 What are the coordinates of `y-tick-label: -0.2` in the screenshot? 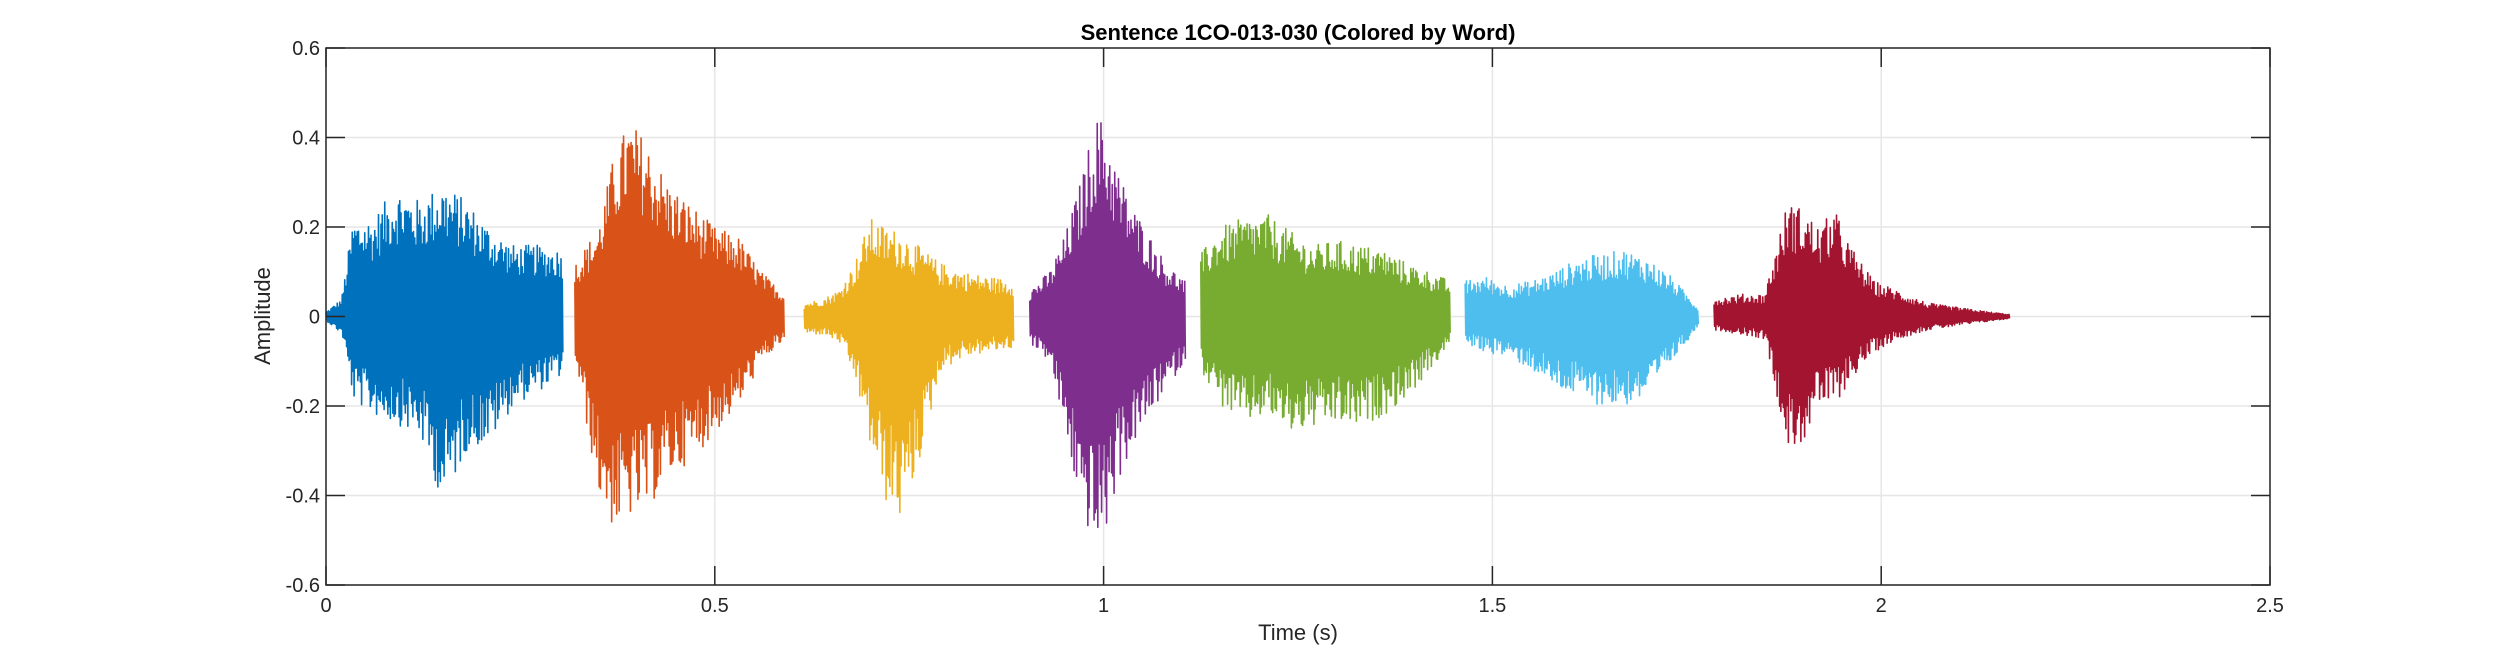 It's located at (303, 407).